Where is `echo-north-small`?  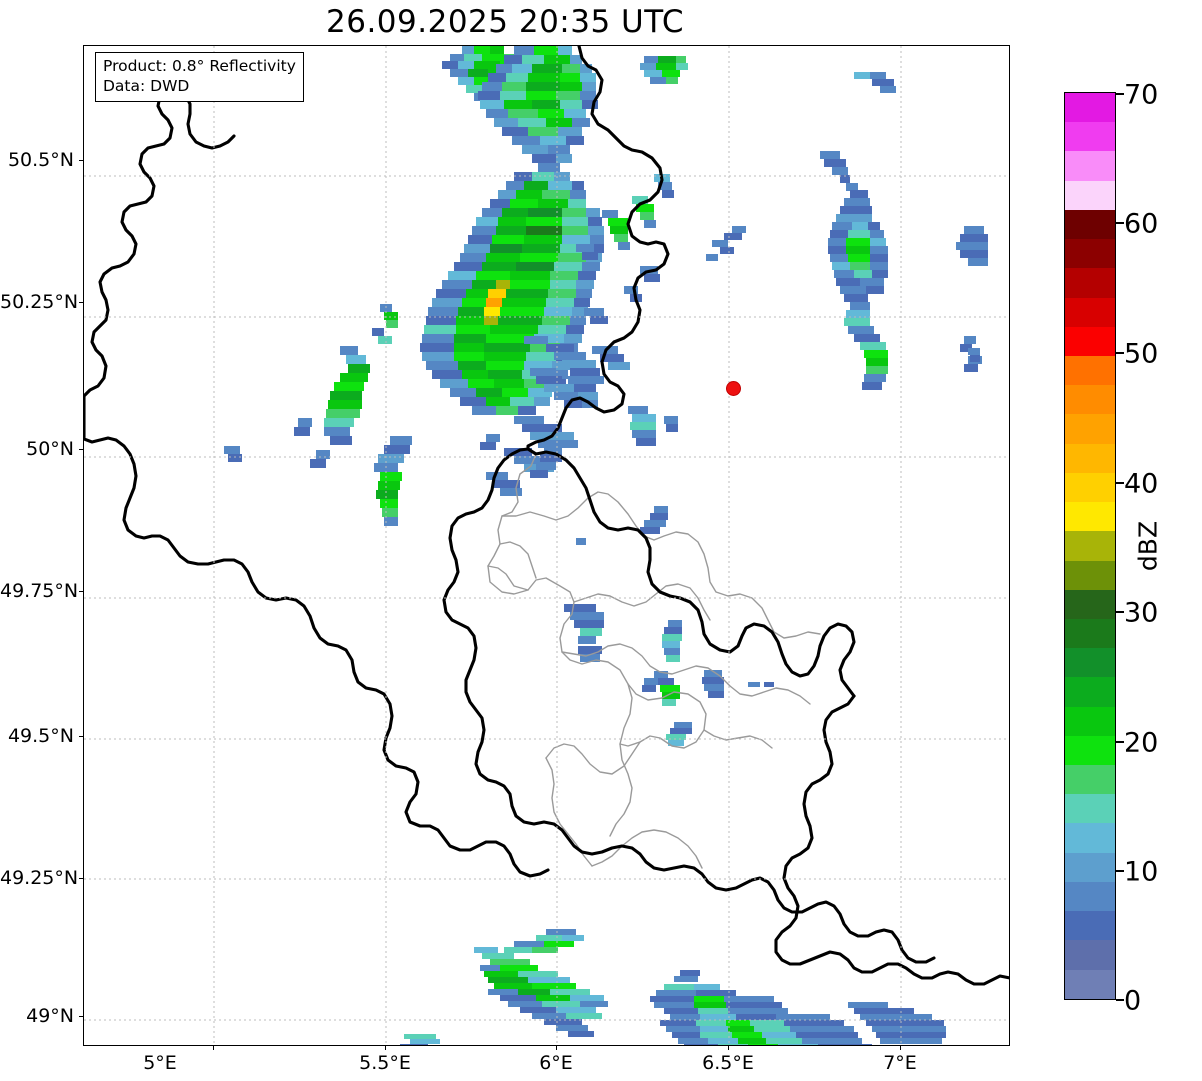
echo-north-small is located at coordinates (664, 70).